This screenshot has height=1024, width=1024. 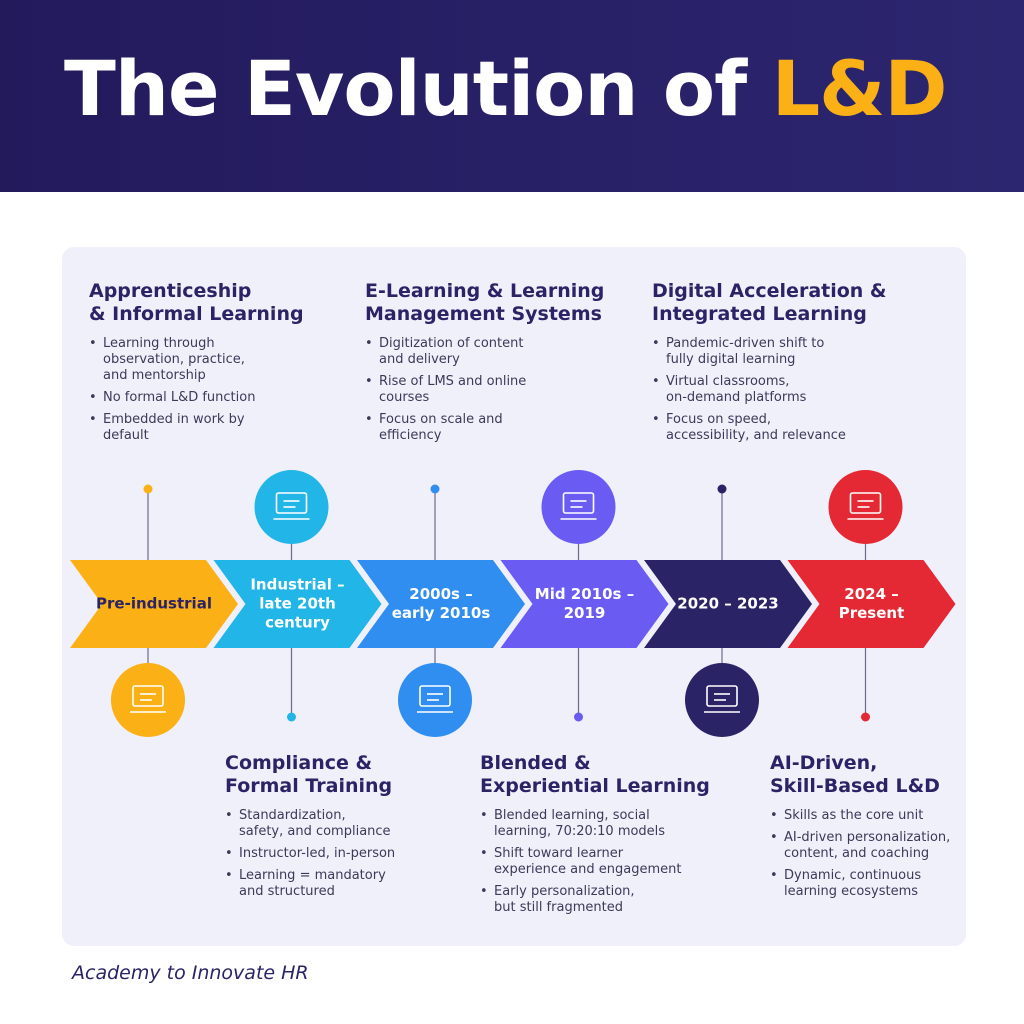 I want to click on heading-line: E-Learning & Learning, so click(x=485, y=291).